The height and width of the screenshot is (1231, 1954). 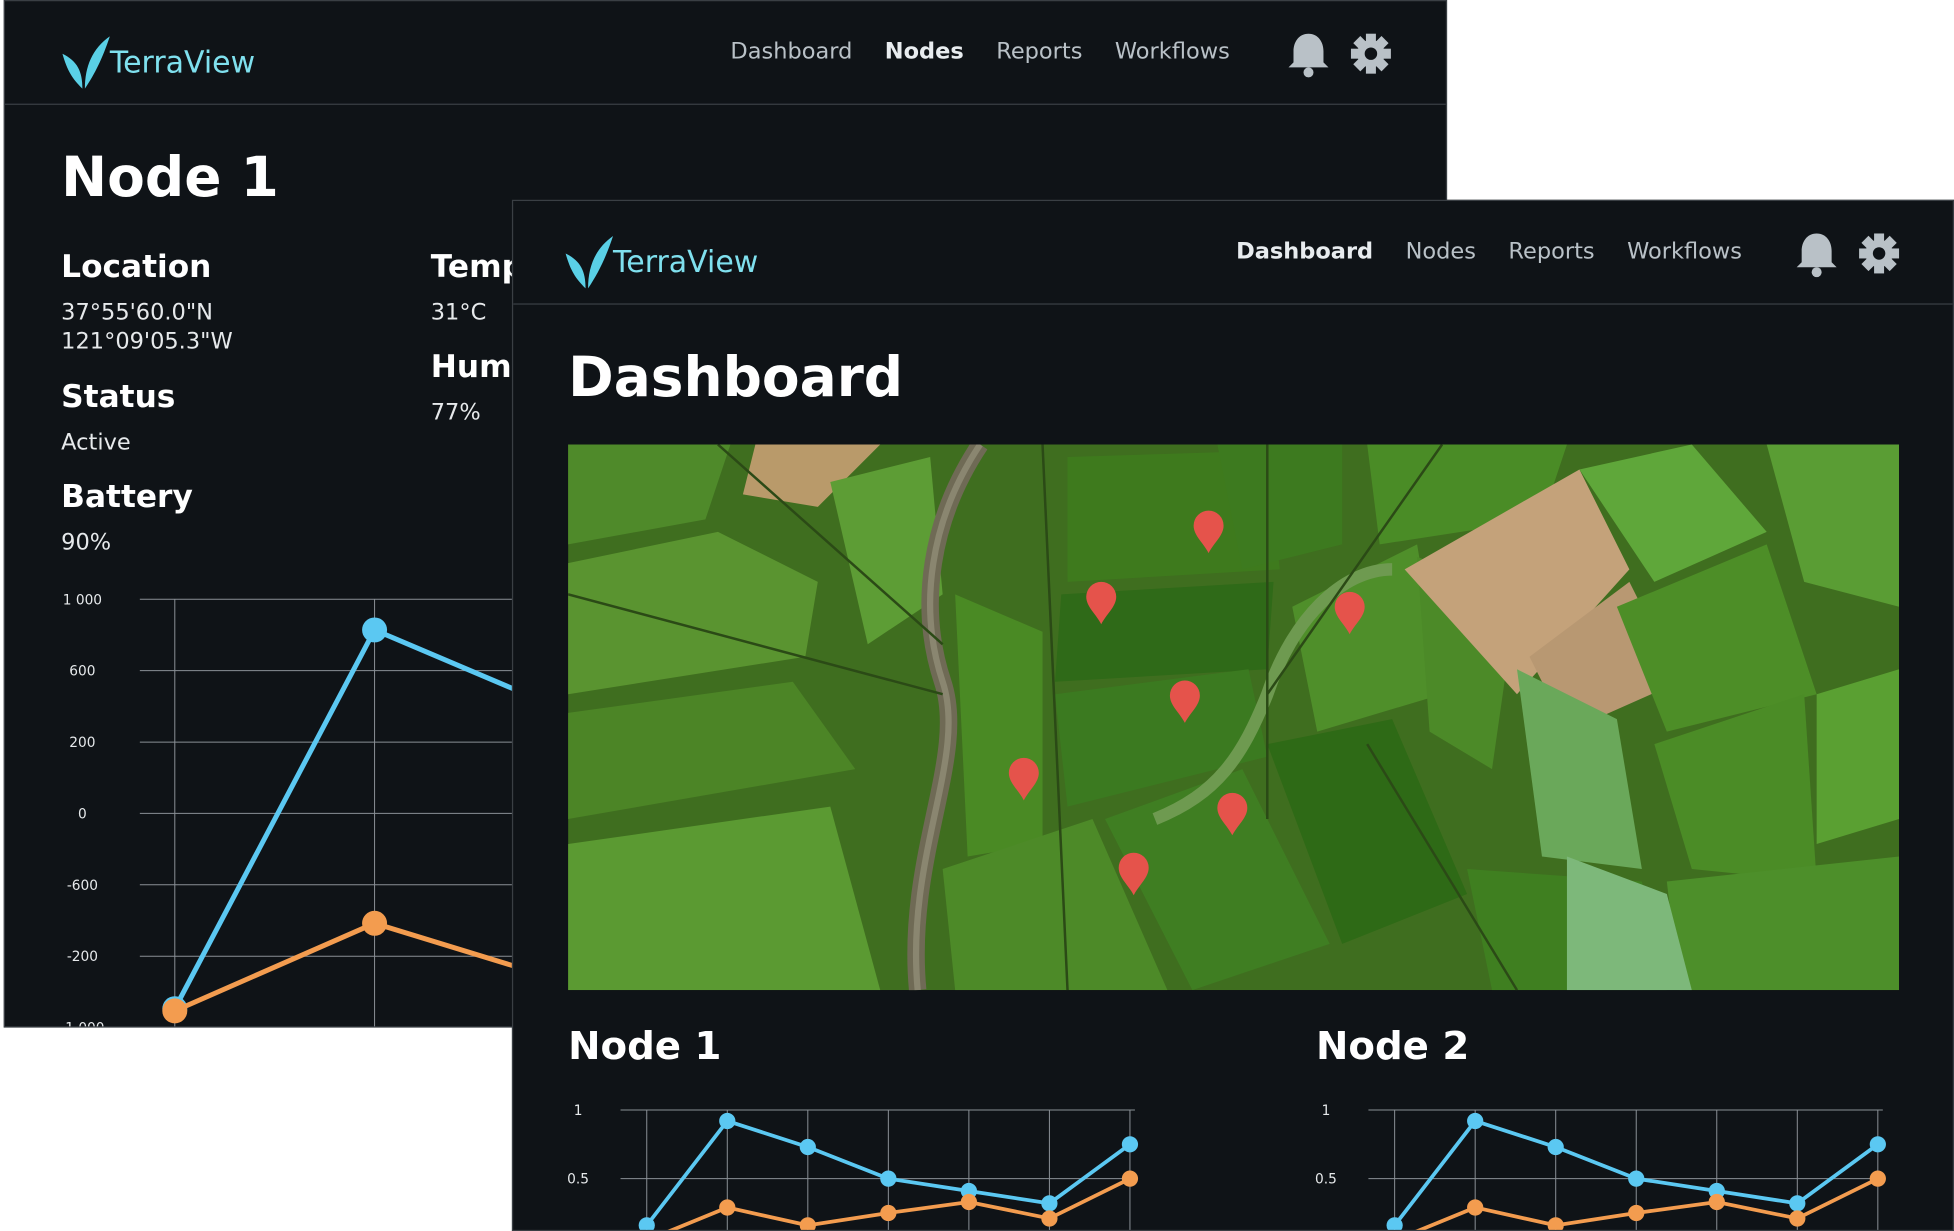 What do you see at coordinates (82, 672) in the screenshot?
I see `y-tick-label: 600` at bounding box center [82, 672].